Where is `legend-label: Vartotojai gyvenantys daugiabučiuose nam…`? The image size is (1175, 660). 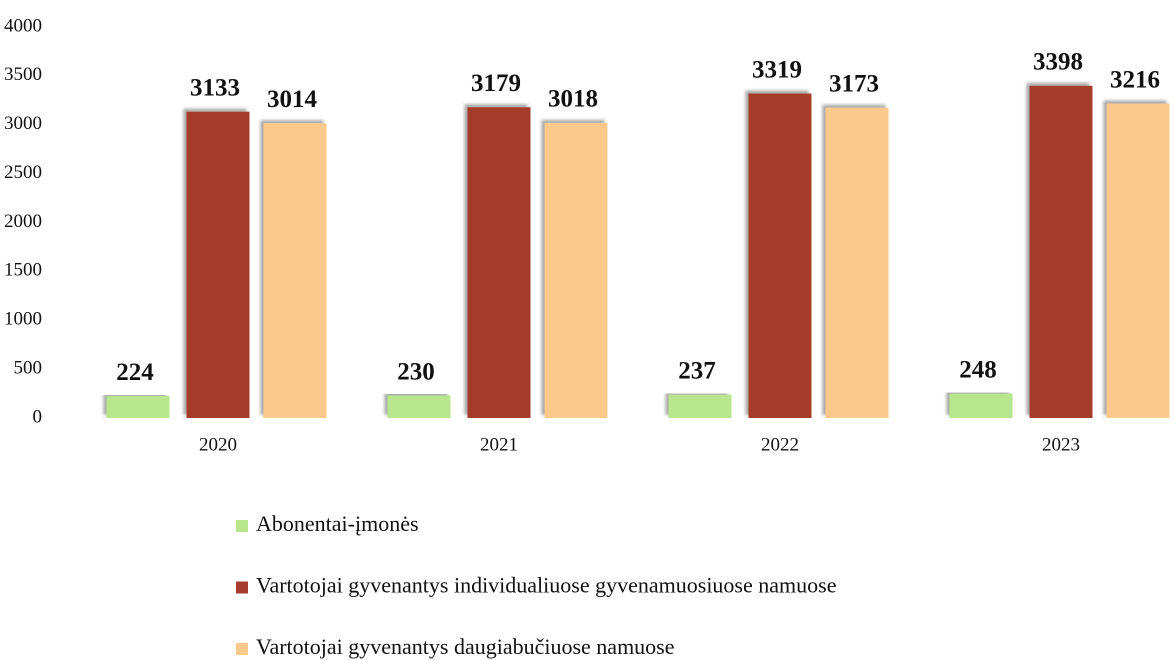 legend-label: Vartotojai gyvenantys daugiabučiuose nam… is located at coordinates (465, 646).